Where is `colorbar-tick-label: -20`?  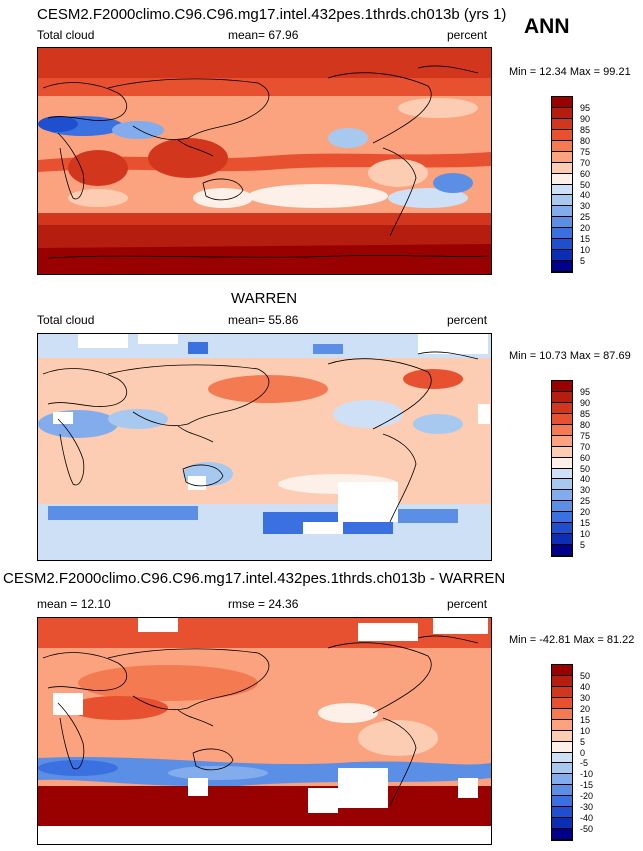
colorbar-tick-label: -20 is located at coordinates (587, 796).